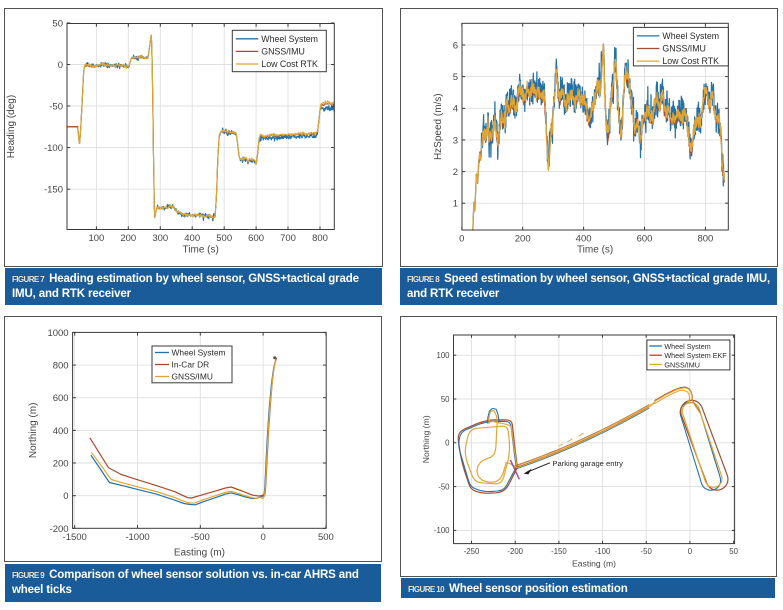  Describe the element at coordinates (455, 109) in the screenshot. I see `svg-text: 4` at that location.